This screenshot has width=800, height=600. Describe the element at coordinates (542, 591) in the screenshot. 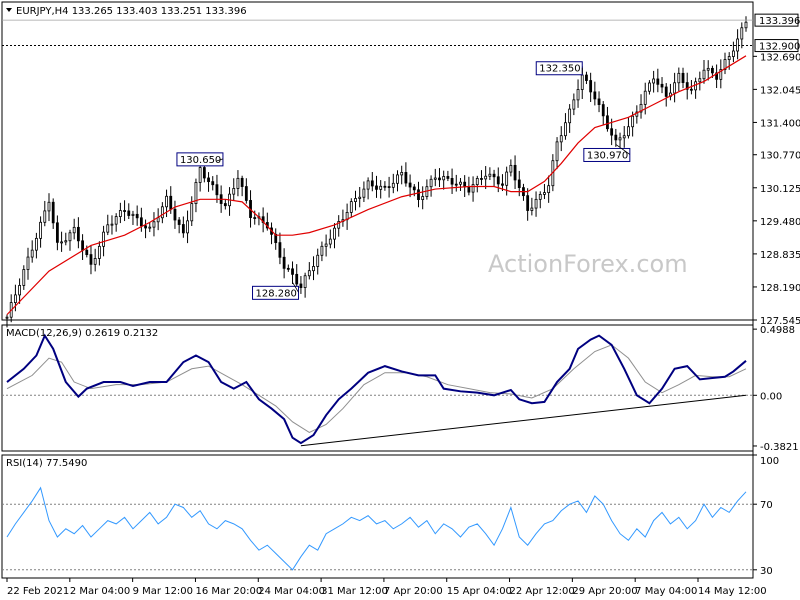

I see `x-tick-label: 22 Apr 12:00` at that location.